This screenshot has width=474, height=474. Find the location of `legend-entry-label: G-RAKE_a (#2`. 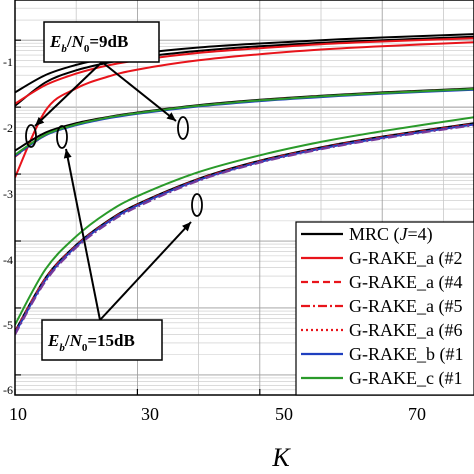

legend-entry-label: G-RAKE_a (#2 is located at coordinates (405, 258).